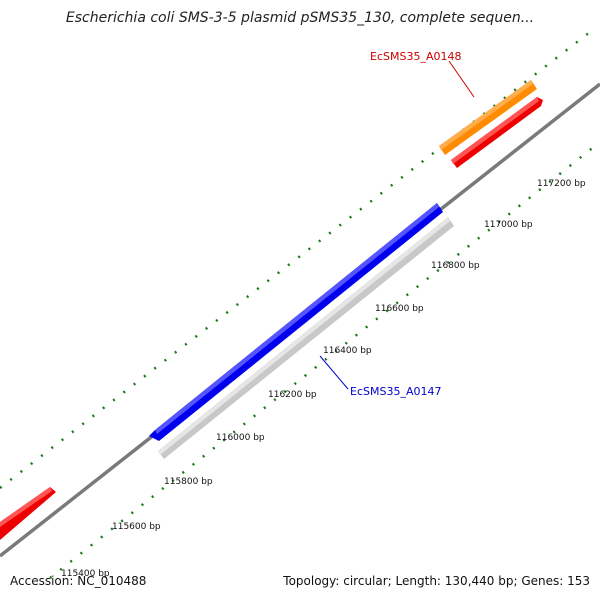 The image size is (600, 600). I want to click on gene-a0148-red, so click(497, 132).